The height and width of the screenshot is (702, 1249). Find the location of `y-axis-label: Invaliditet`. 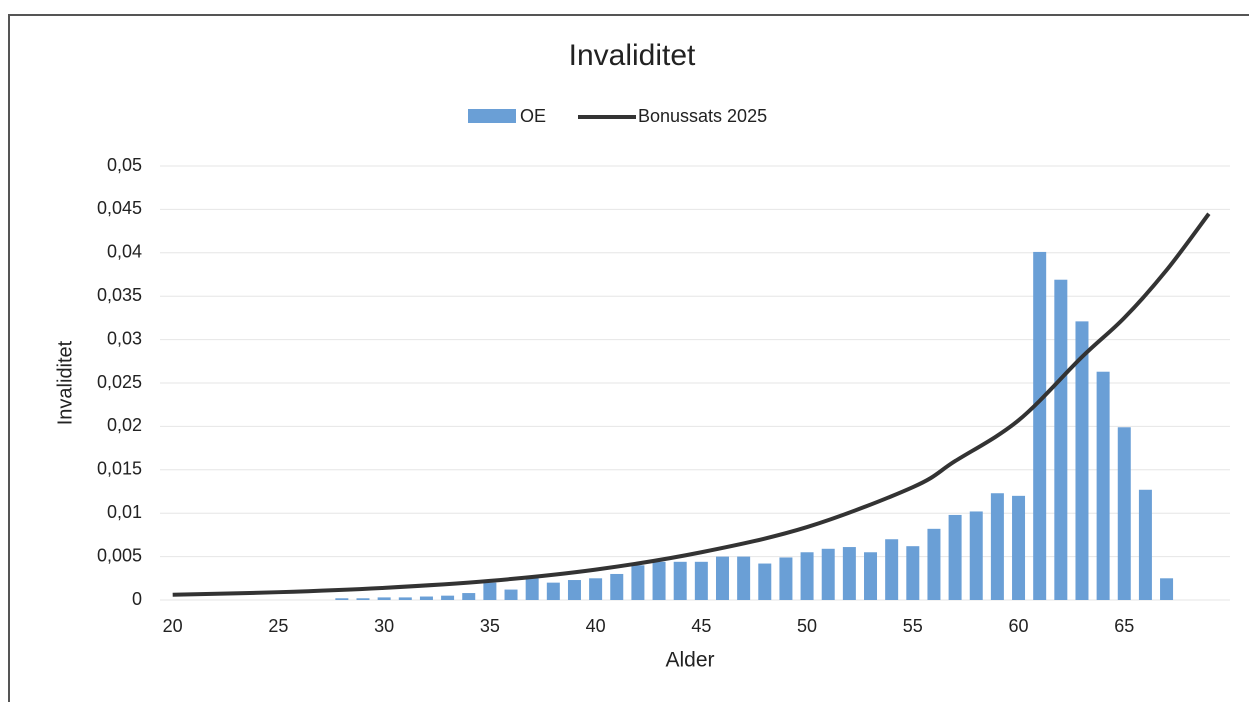

y-axis-label: Invaliditet is located at coordinates (65, 382).